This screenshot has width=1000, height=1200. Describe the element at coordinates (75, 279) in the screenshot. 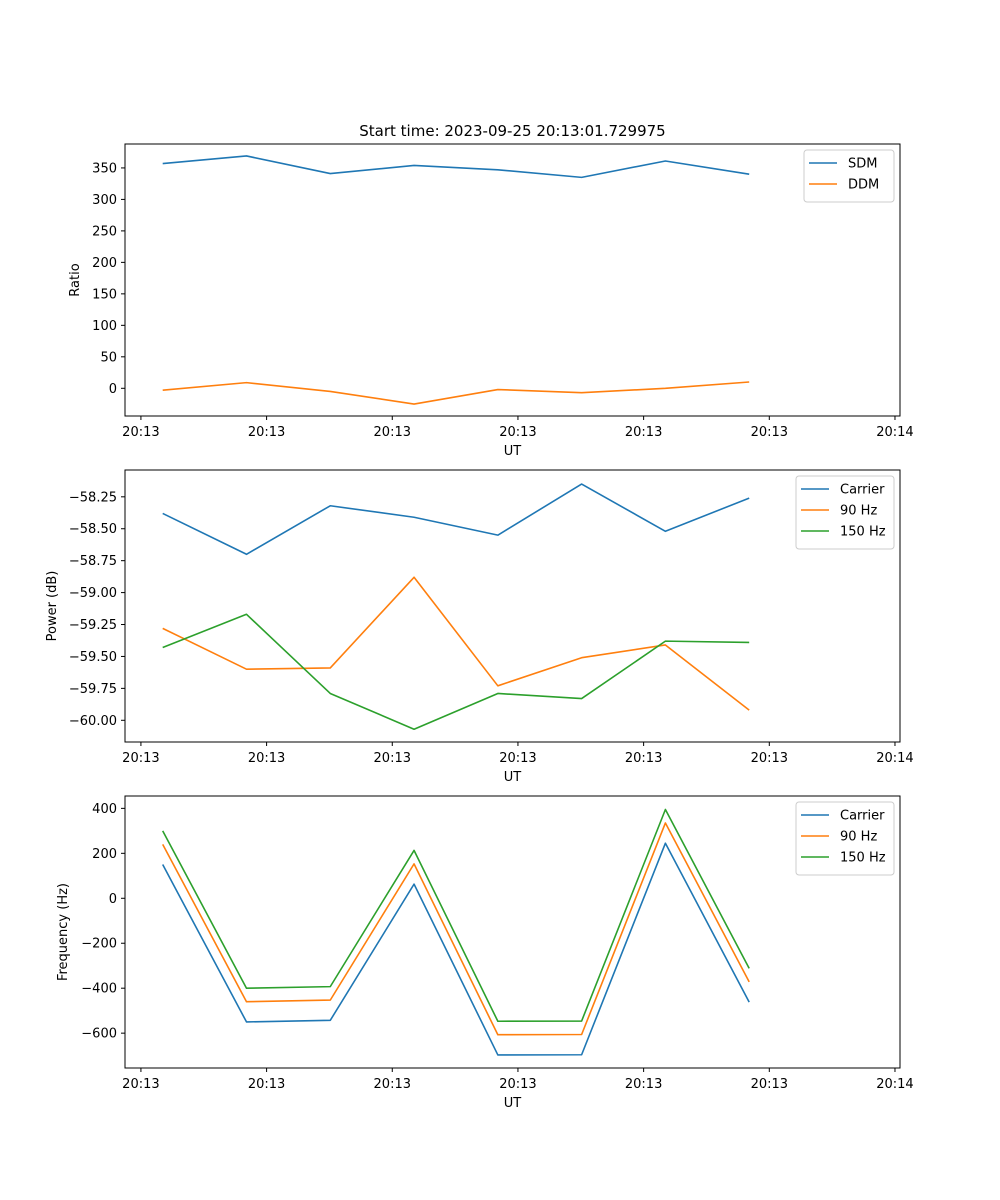

I see `y-axis-label: Ratio` at that location.